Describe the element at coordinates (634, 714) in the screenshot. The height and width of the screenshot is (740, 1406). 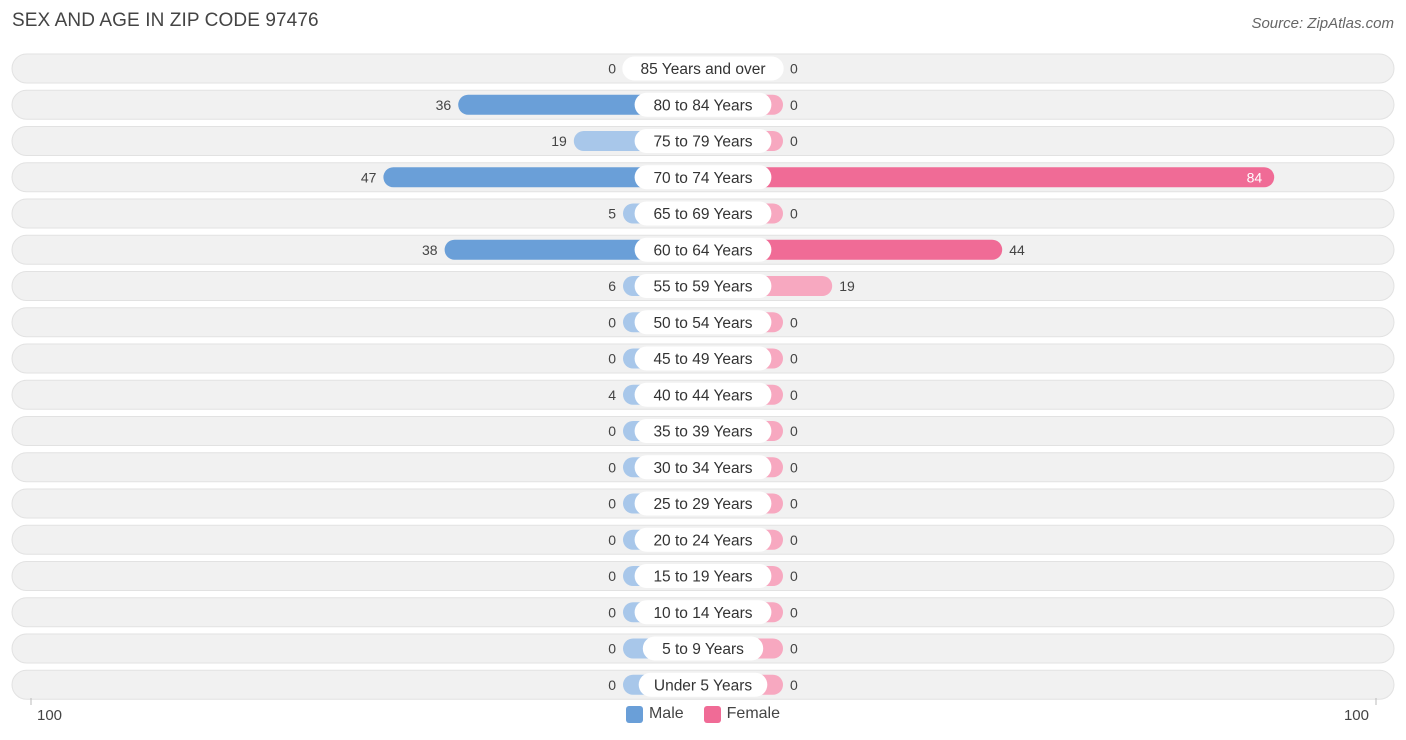
I see `legend-swatch-male` at that location.